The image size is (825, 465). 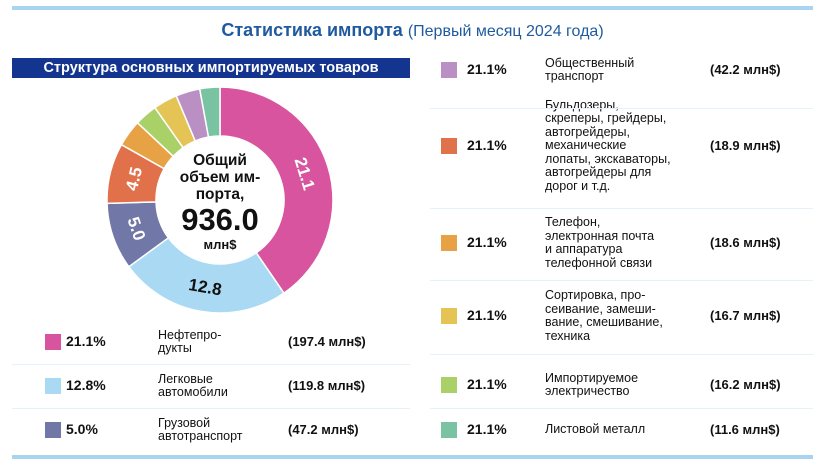 What do you see at coordinates (505, 31) in the screenshot?
I see `title-subtitle: (Первый месяц 2024 года)` at bounding box center [505, 31].